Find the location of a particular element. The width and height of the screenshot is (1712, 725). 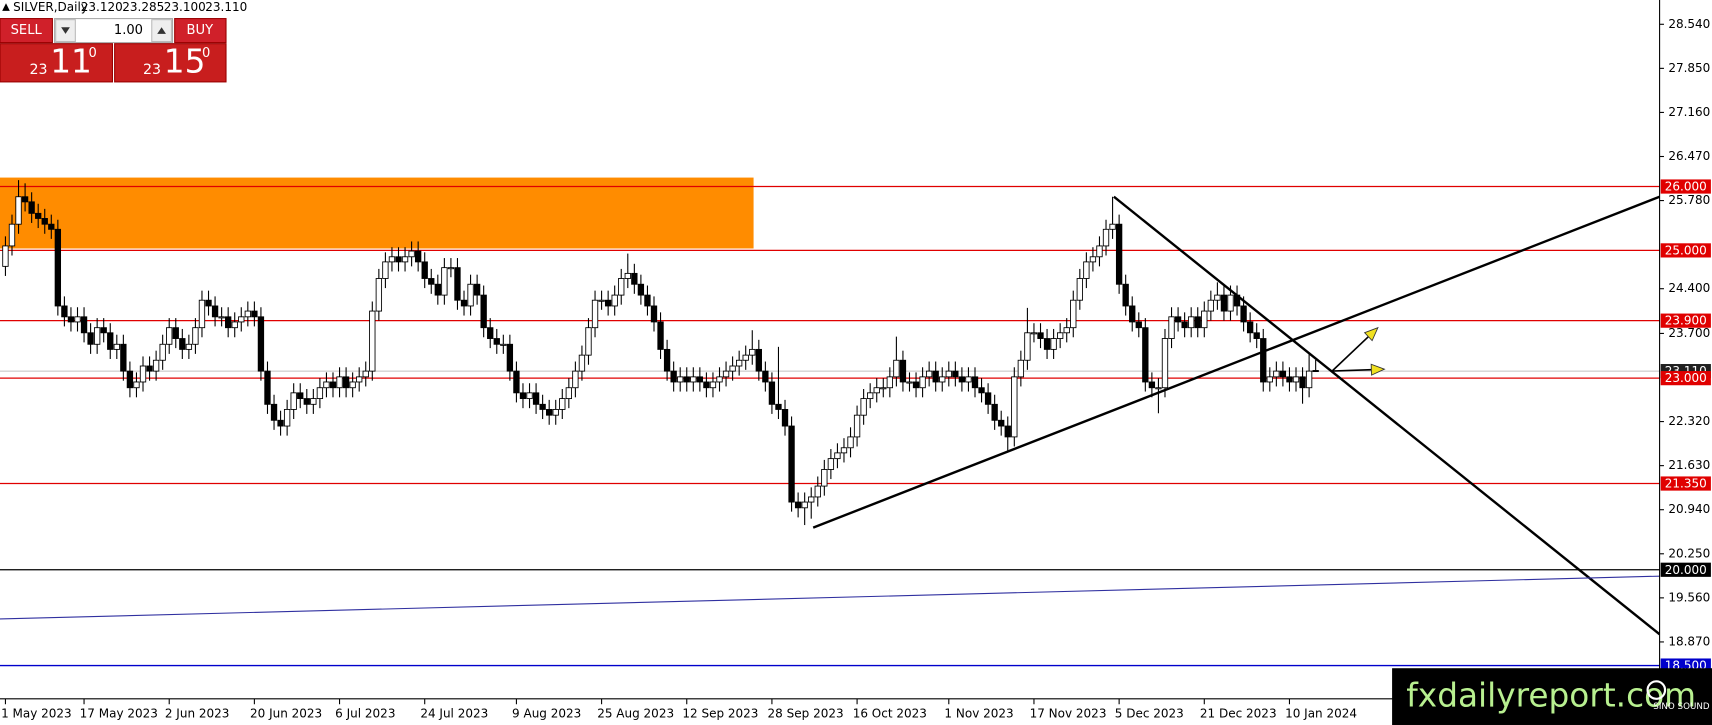

x-tick-label: 5 Dec 2023 is located at coordinates (1149, 714).